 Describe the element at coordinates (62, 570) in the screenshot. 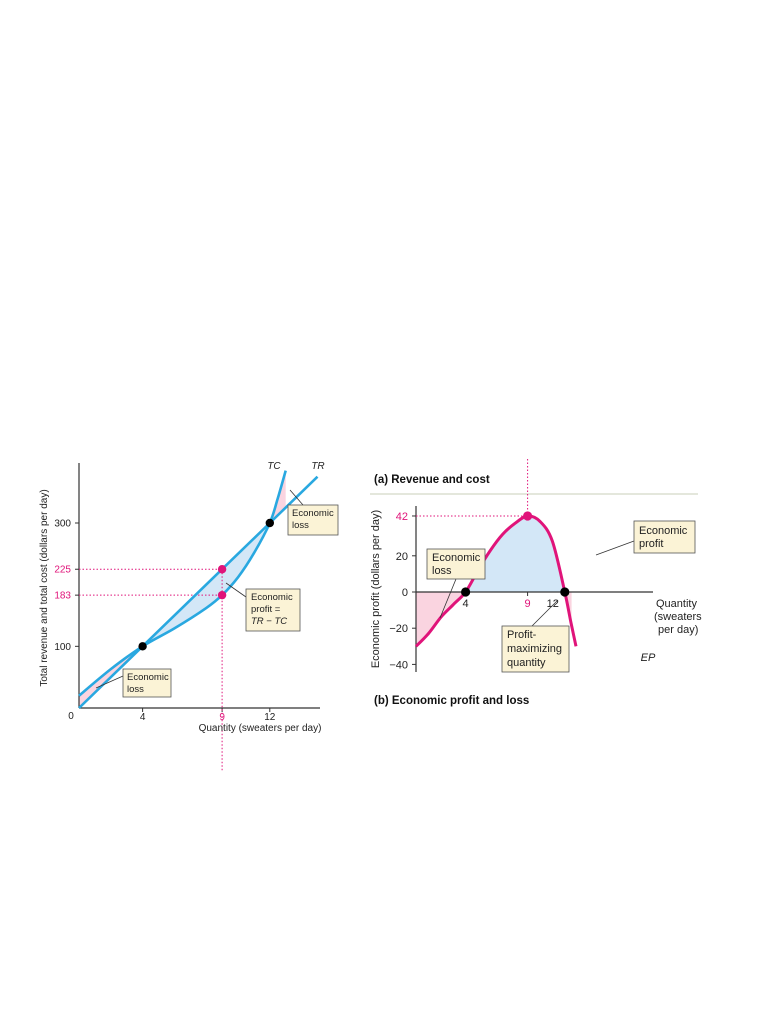

I see `y-tick-label: 225` at that location.